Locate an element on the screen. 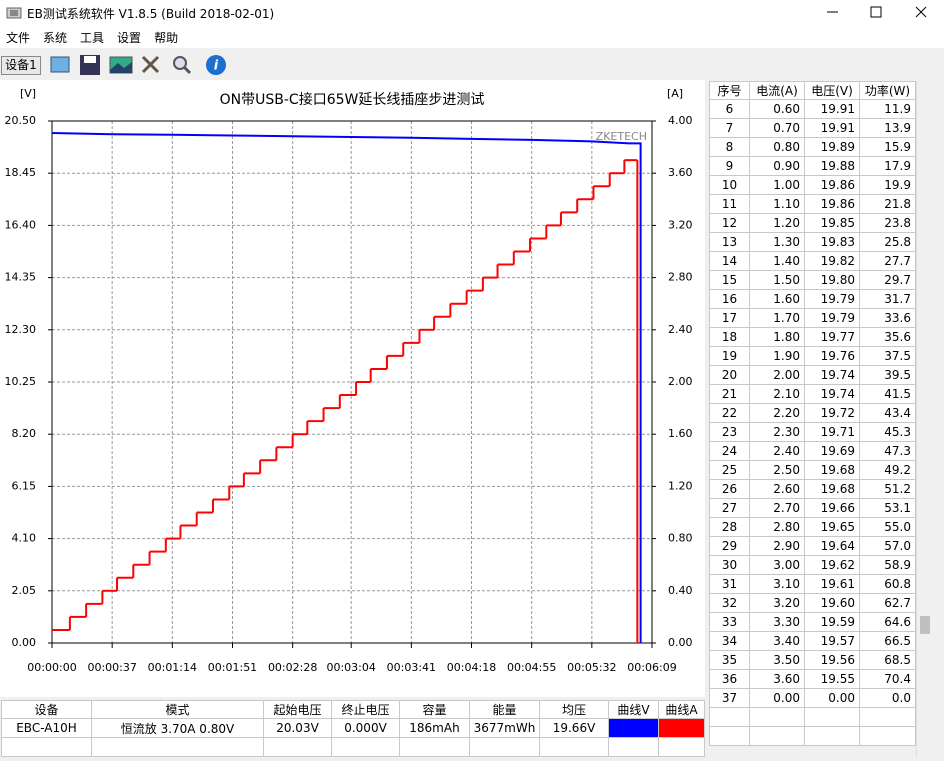  table-row is located at coordinates (353, 747).